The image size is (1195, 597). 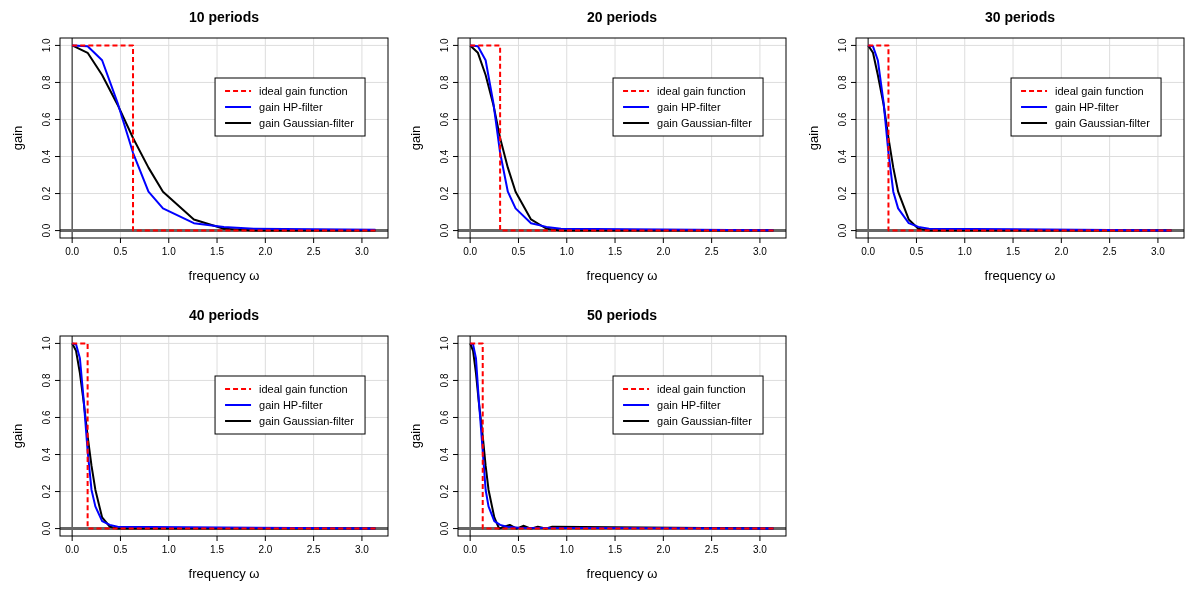 What do you see at coordinates (622, 17) in the screenshot?
I see `chart-title: 20 periods` at bounding box center [622, 17].